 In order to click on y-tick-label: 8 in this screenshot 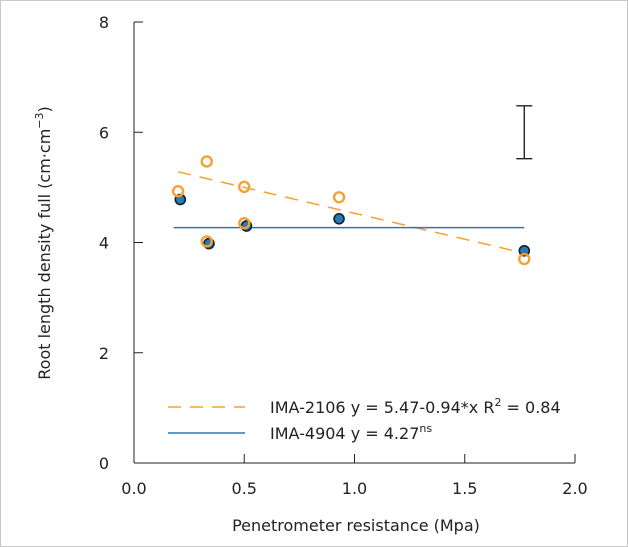, I will do `click(104, 22)`.